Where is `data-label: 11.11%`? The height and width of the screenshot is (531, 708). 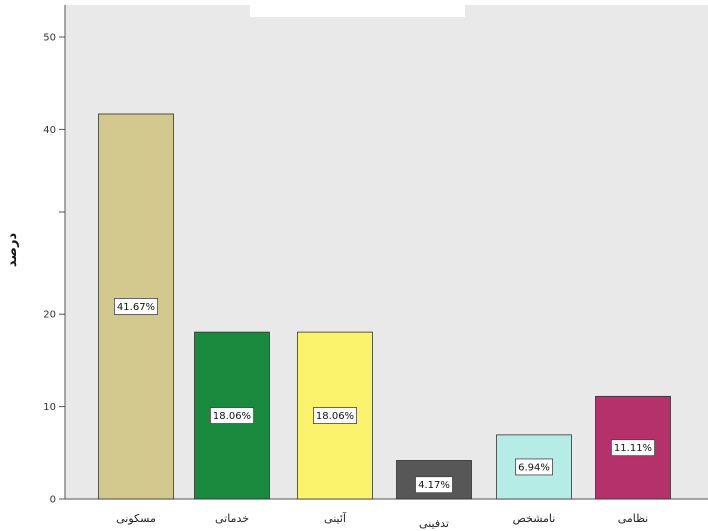 data-label: 11.11% is located at coordinates (633, 448).